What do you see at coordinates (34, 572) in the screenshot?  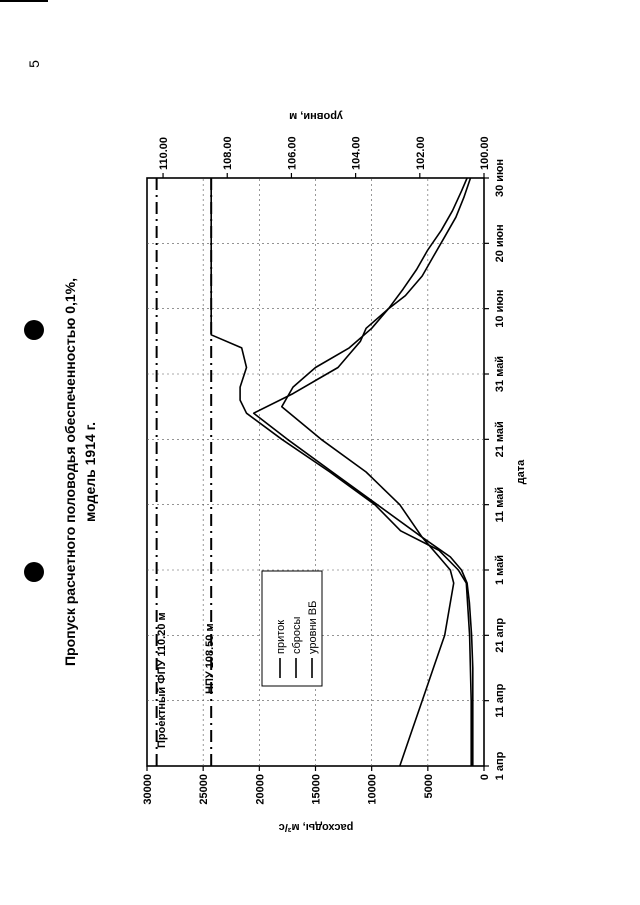 I see `binder-hole-bottom` at bounding box center [34, 572].